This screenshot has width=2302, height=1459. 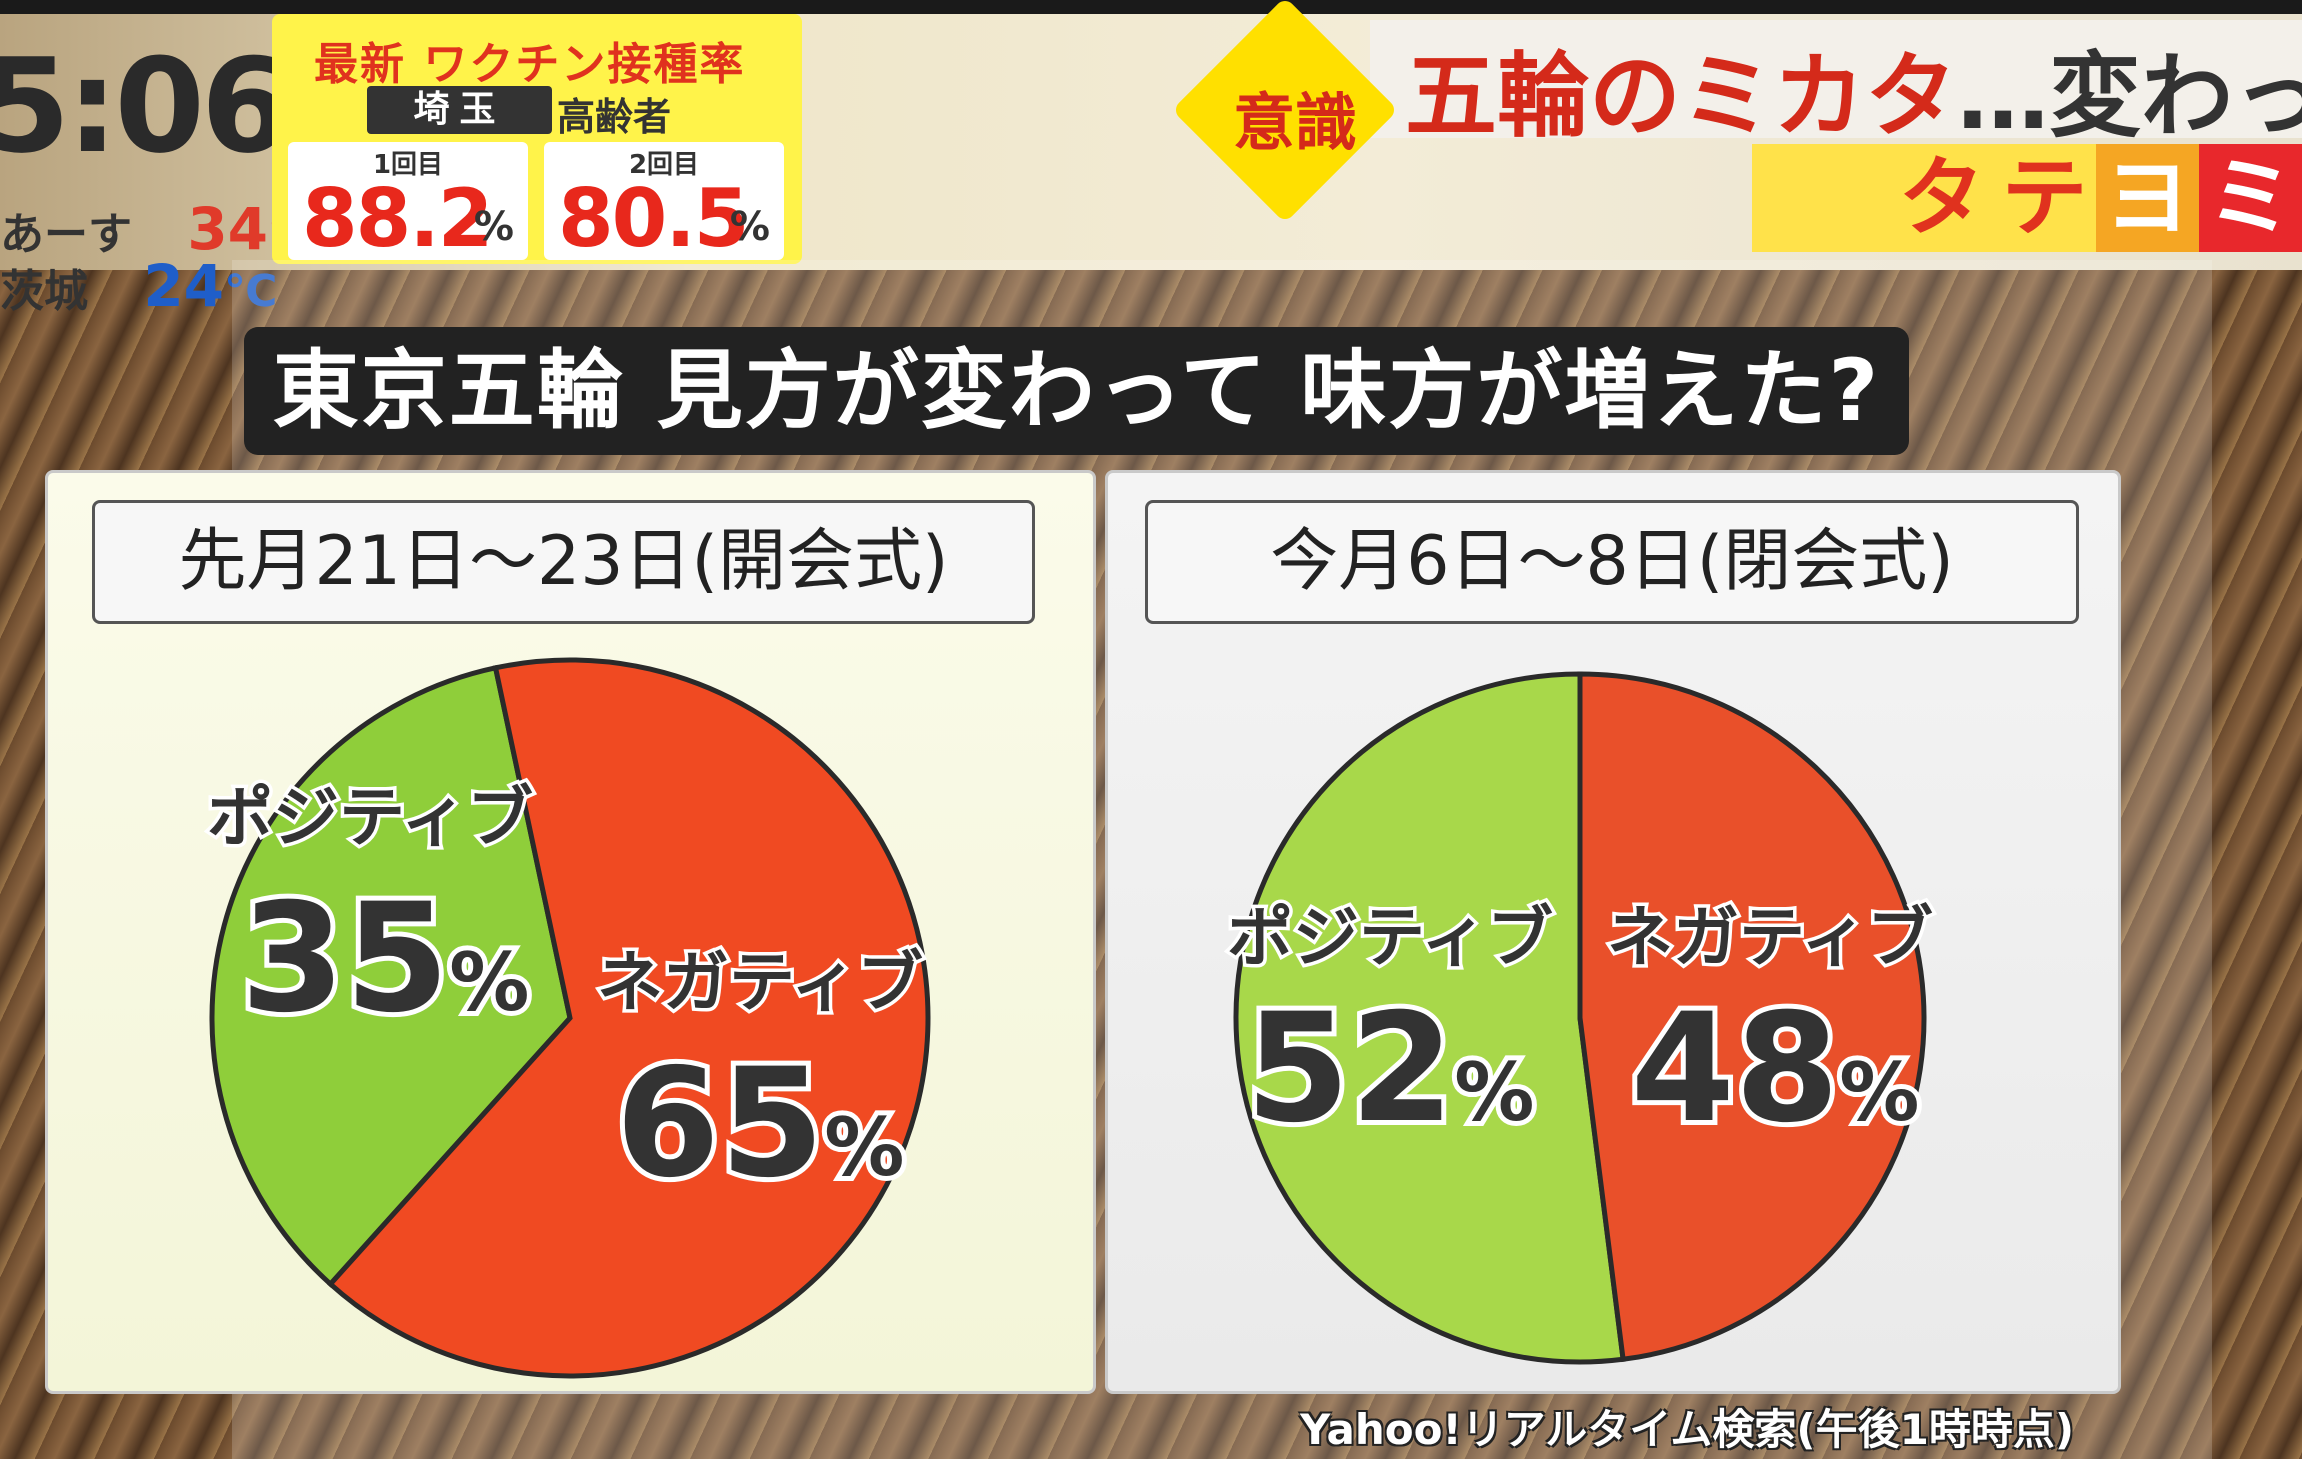 What do you see at coordinates (1612, 562) in the screenshot?
I see `period-label-right: 今月6日～8日(閉会式)` at bounding box center [1612, 562].